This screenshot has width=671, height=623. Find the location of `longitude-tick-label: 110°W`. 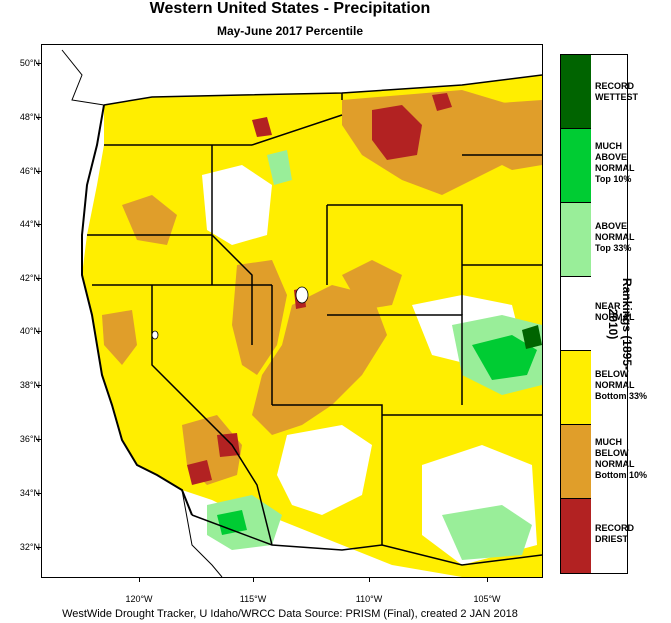

longitude-tick-label: 110°W is located at coordinates (369, 599).